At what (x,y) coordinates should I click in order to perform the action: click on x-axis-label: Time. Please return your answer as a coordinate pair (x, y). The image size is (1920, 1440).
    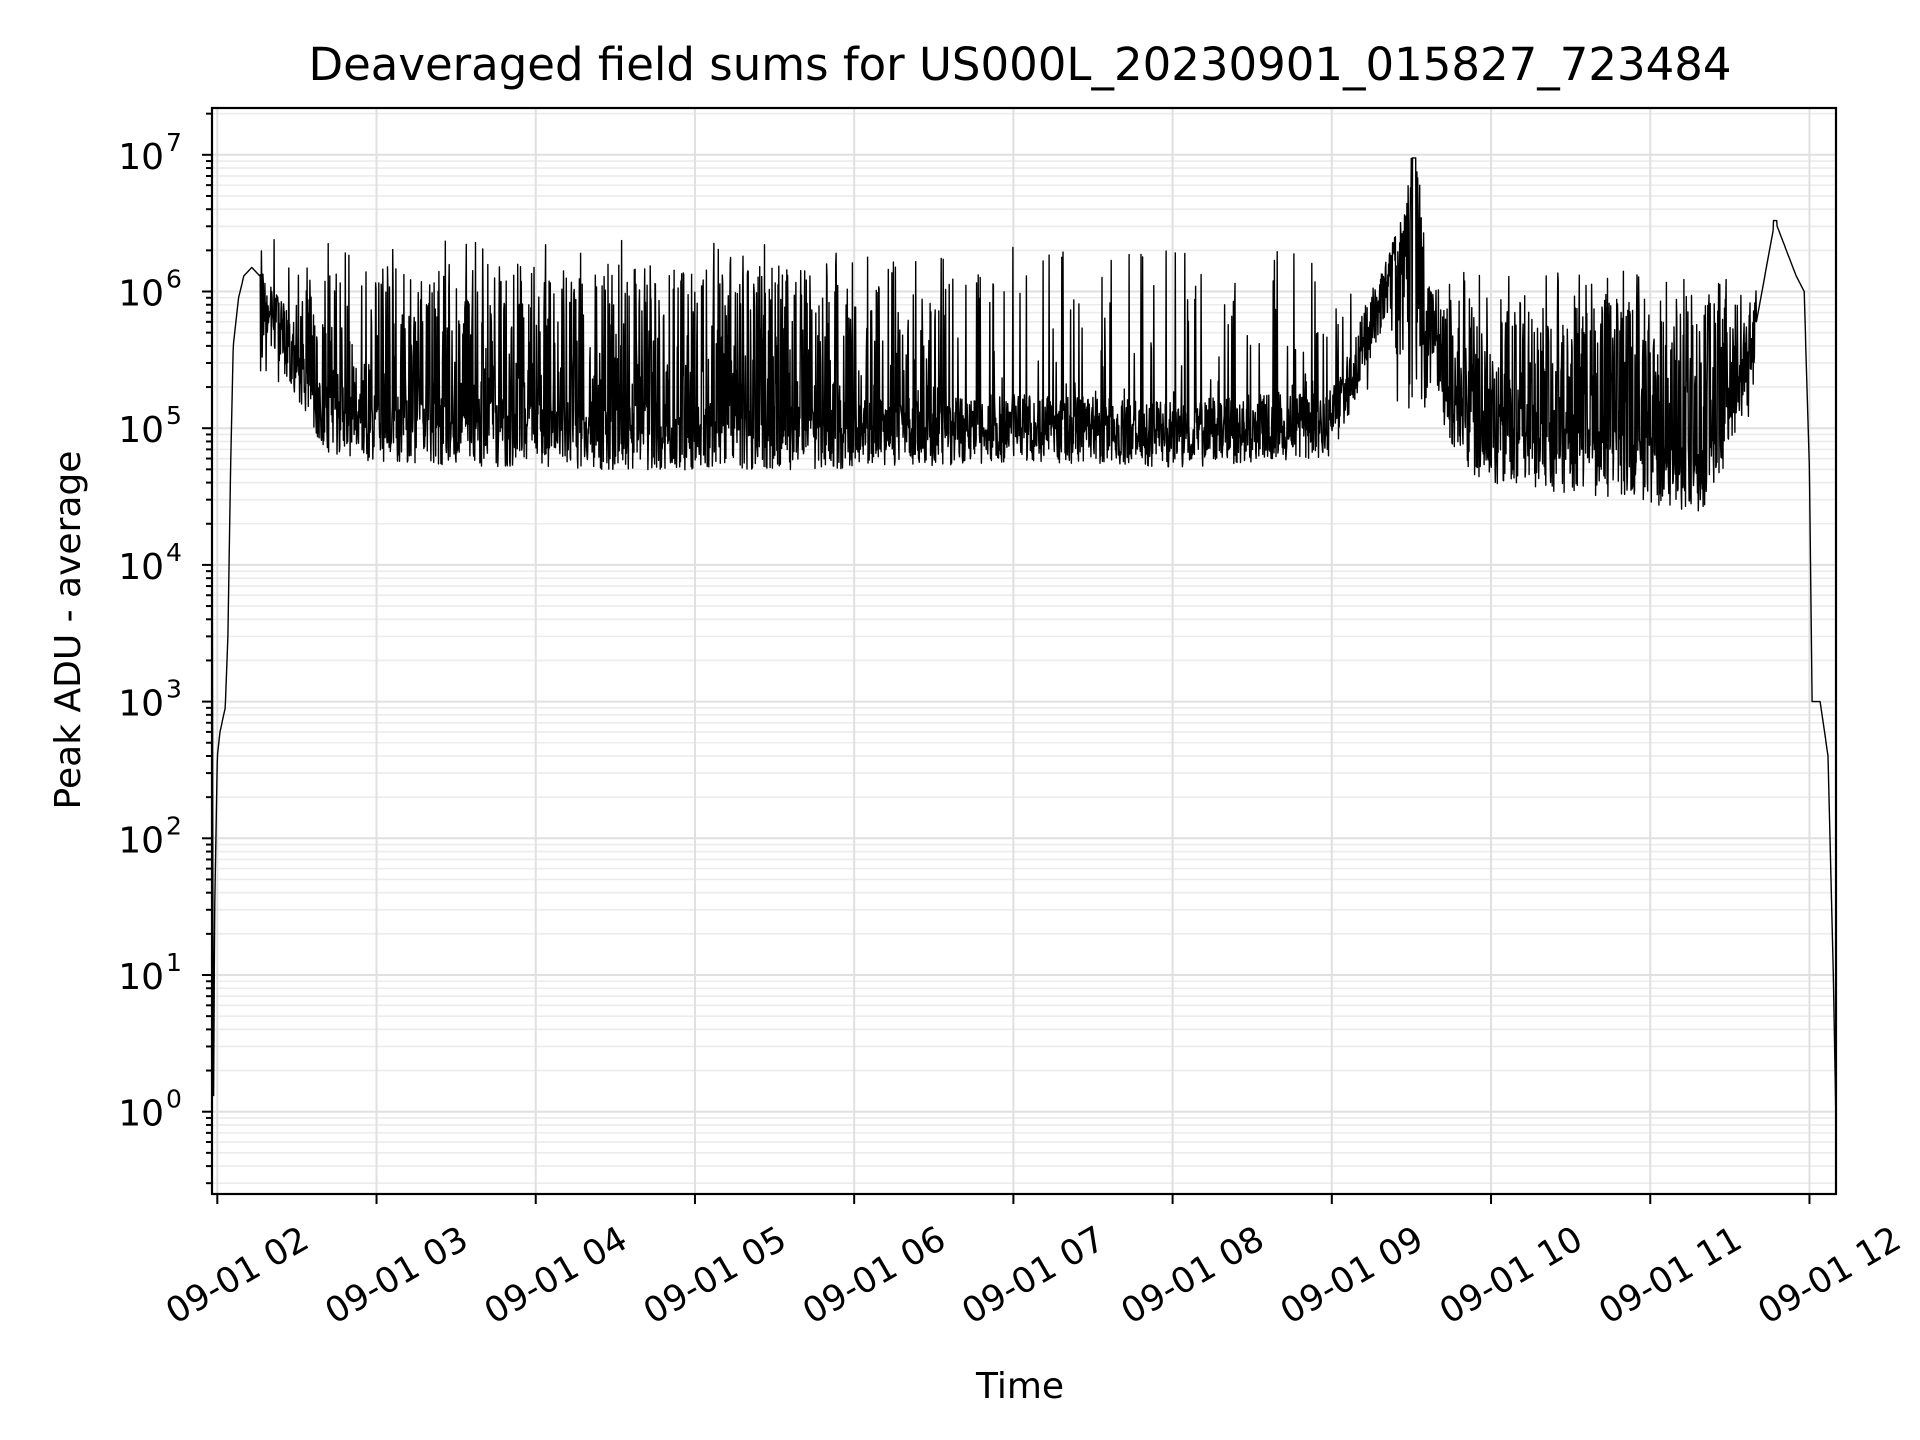
    Looking at the image, I should click on (1019, 1386).